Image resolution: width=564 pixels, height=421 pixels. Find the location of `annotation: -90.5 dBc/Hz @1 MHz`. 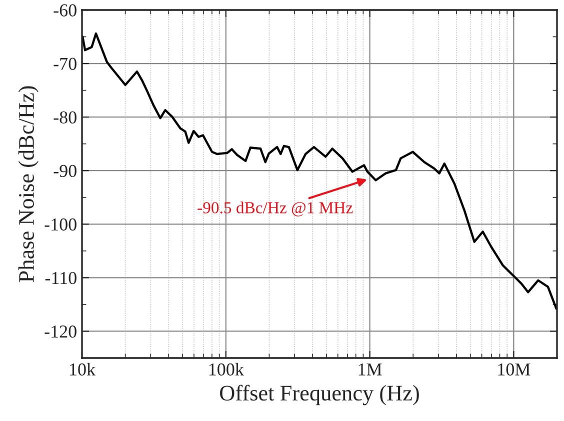

annotation: -90.5 dBc/Hz @1 MHz is located at coordinates (275, 209).